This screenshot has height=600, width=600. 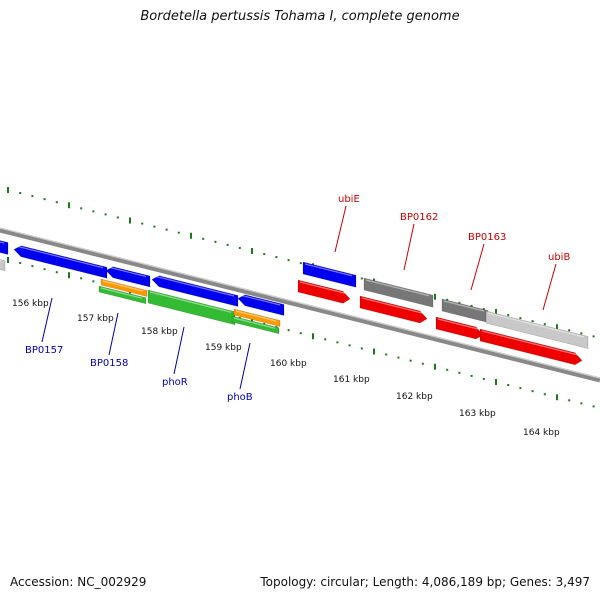 I want to click on accession-label: Accession: NC_002929, so click(x=78, y=582).